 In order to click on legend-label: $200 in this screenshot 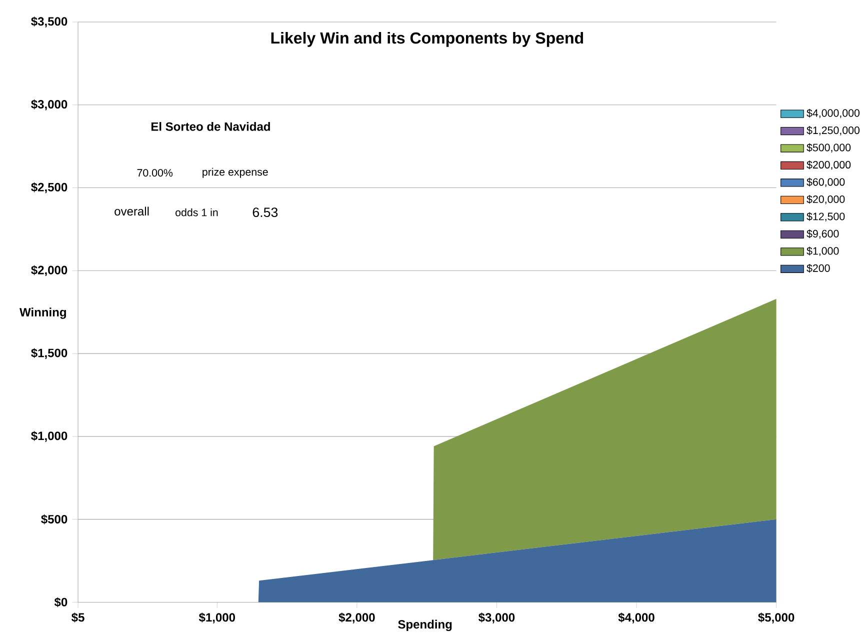, I will do `click(818, 268)`.